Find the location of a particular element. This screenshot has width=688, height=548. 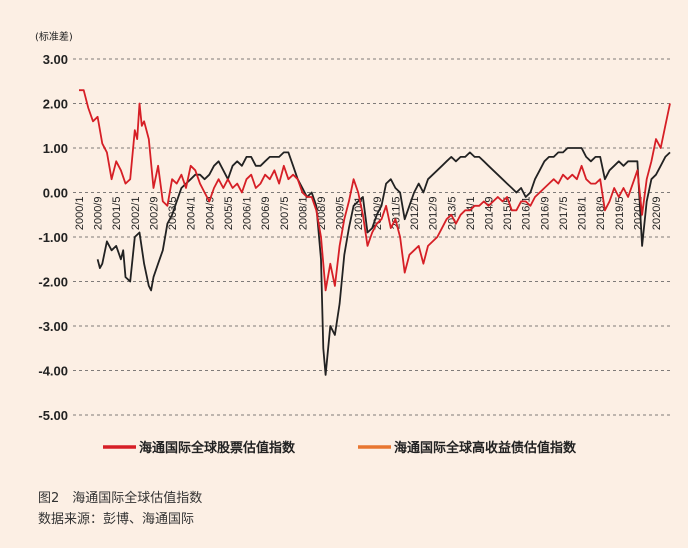

legend-item-highyield: 海通国际全球高收益债估值指数 is located at coordinates (467, 448).